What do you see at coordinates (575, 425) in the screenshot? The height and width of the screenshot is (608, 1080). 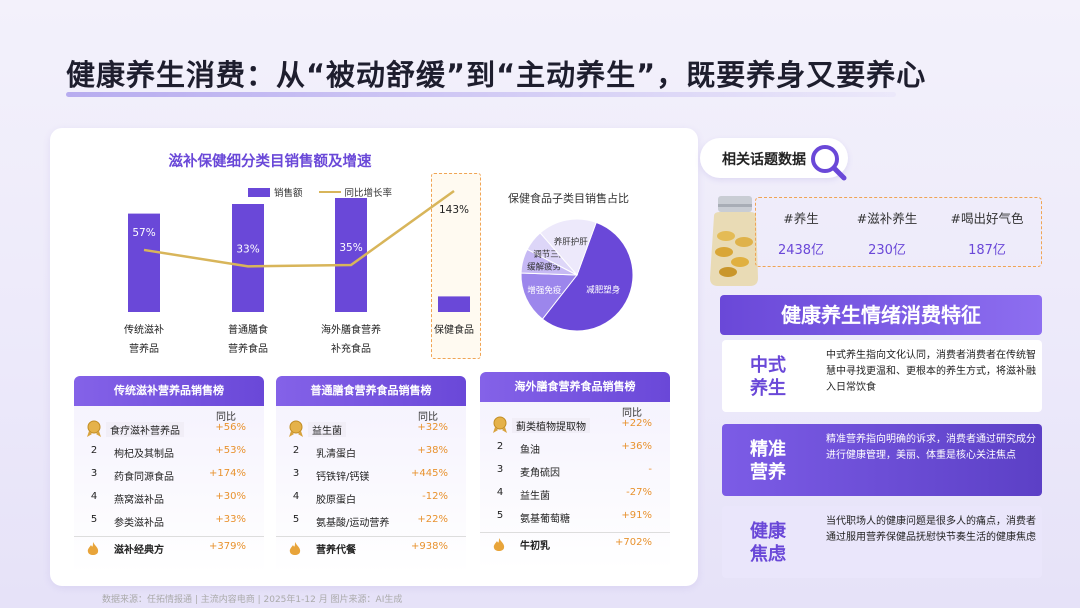 I see `ranking-row: 蓟类植物提取物 +22%` at bounding box center [575, 425].